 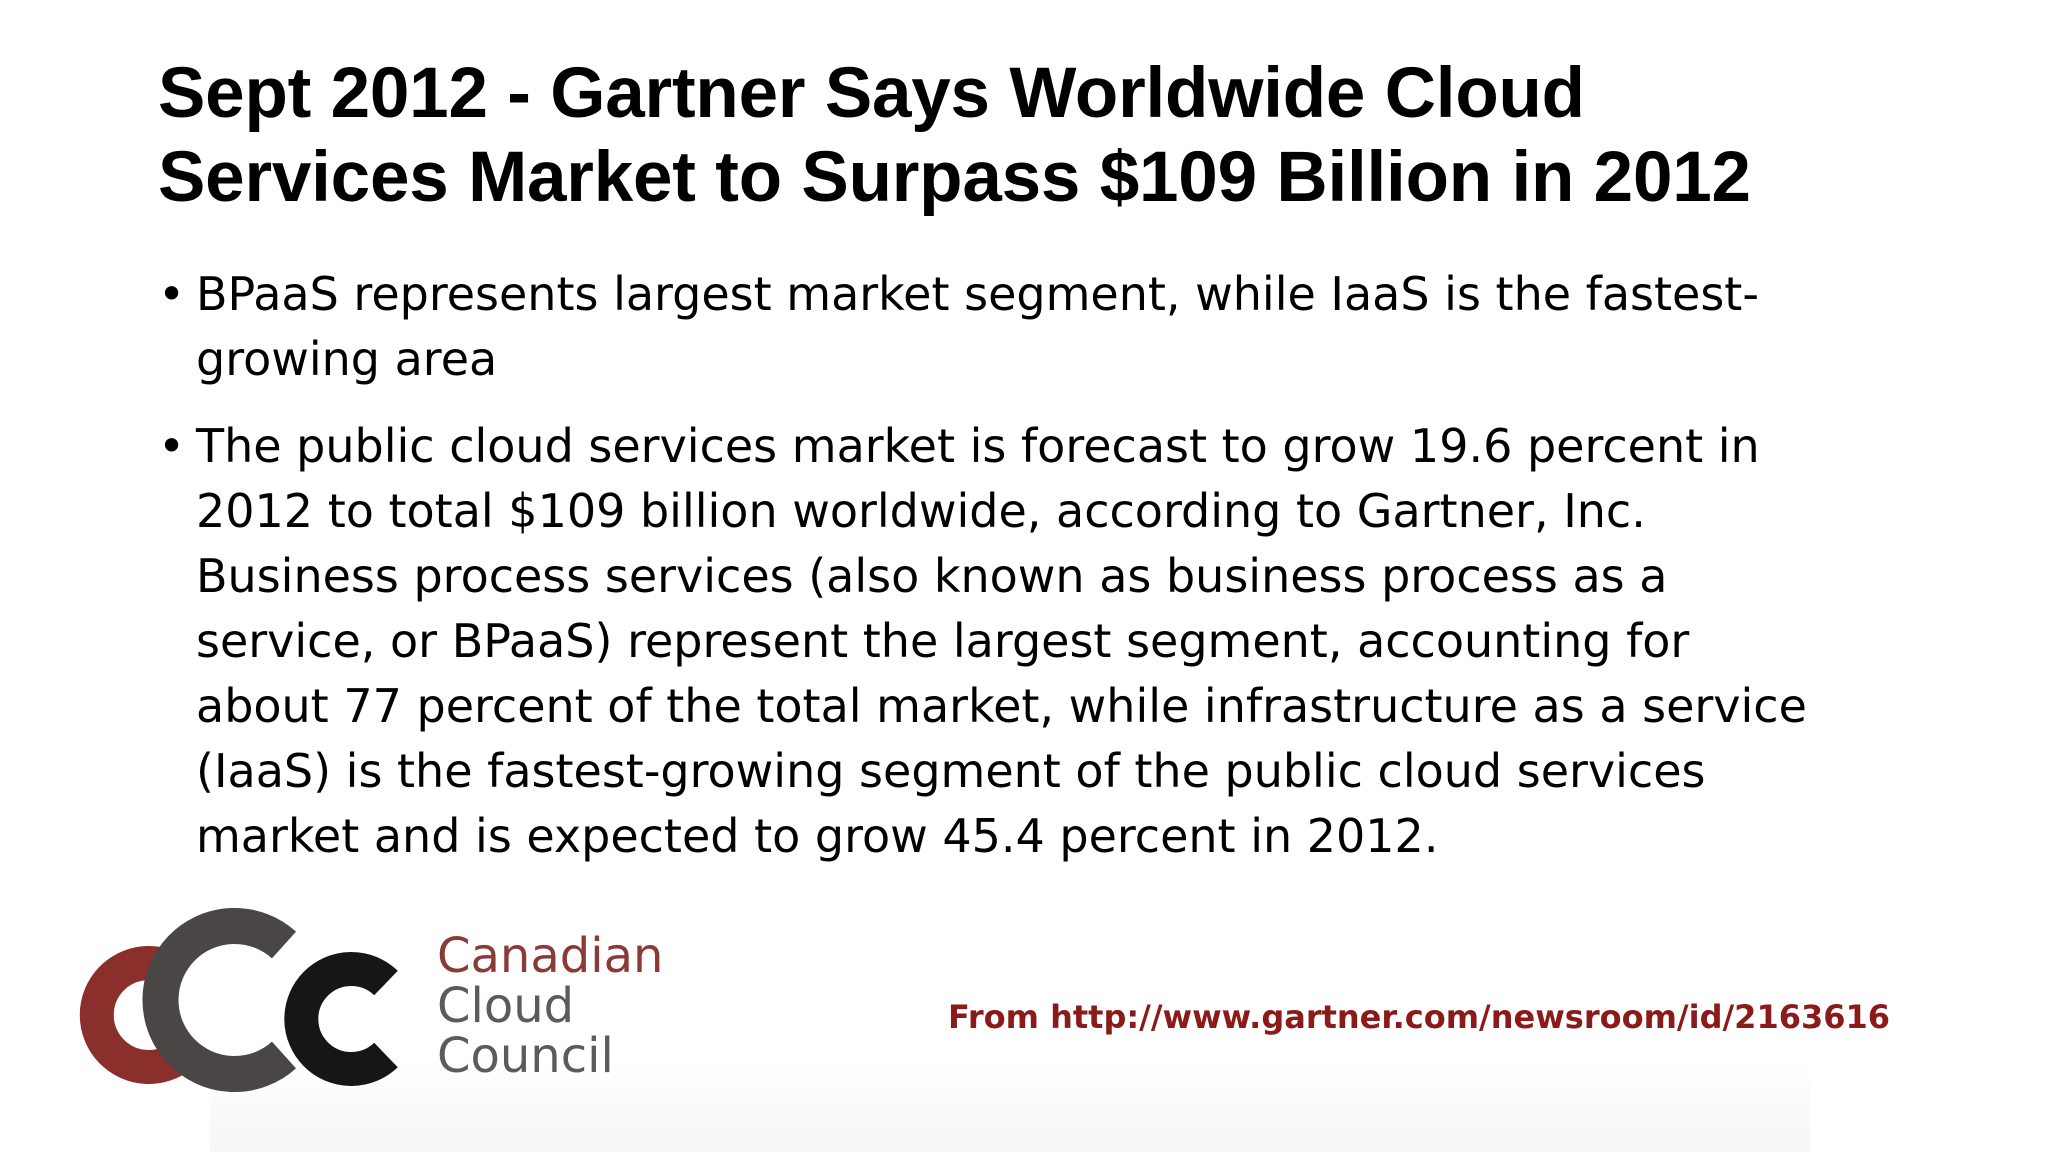 I want to click on logo-c-grey, so click(x=219, y=1000).